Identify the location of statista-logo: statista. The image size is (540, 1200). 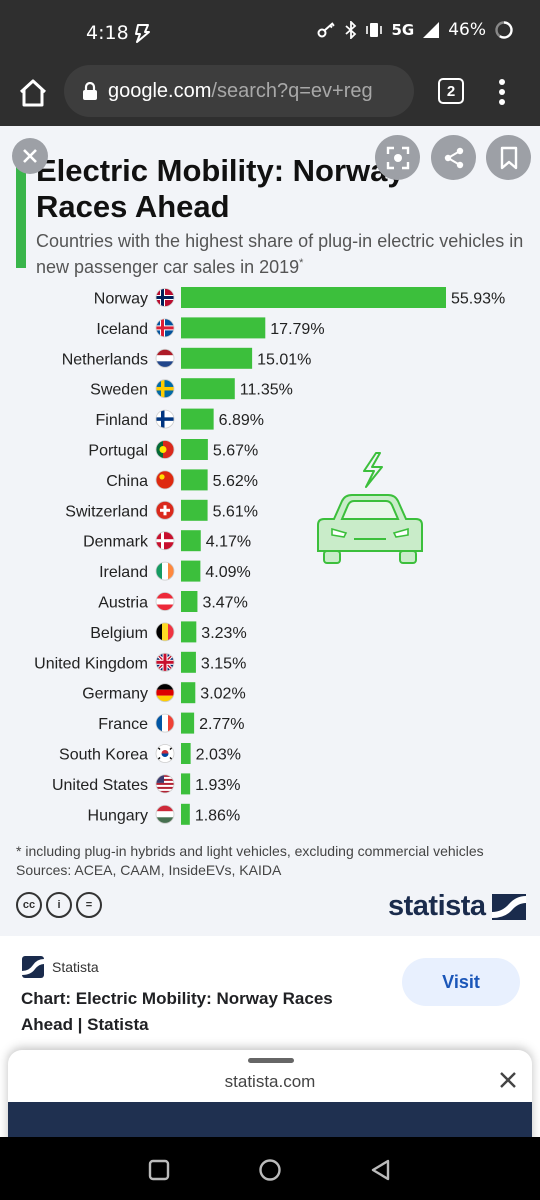
(457, 906).